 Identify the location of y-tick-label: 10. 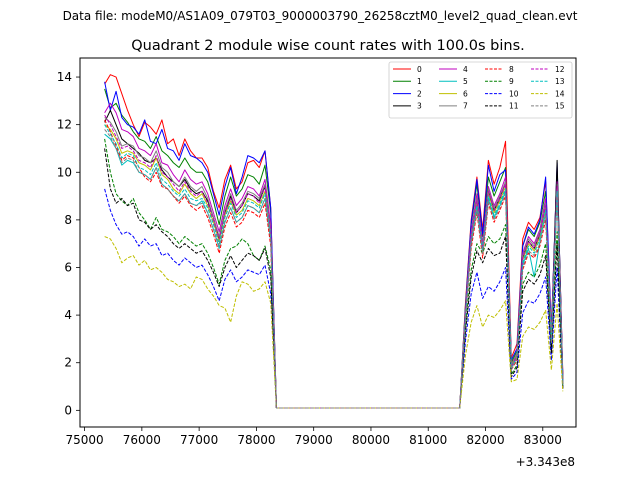
(64, 172).